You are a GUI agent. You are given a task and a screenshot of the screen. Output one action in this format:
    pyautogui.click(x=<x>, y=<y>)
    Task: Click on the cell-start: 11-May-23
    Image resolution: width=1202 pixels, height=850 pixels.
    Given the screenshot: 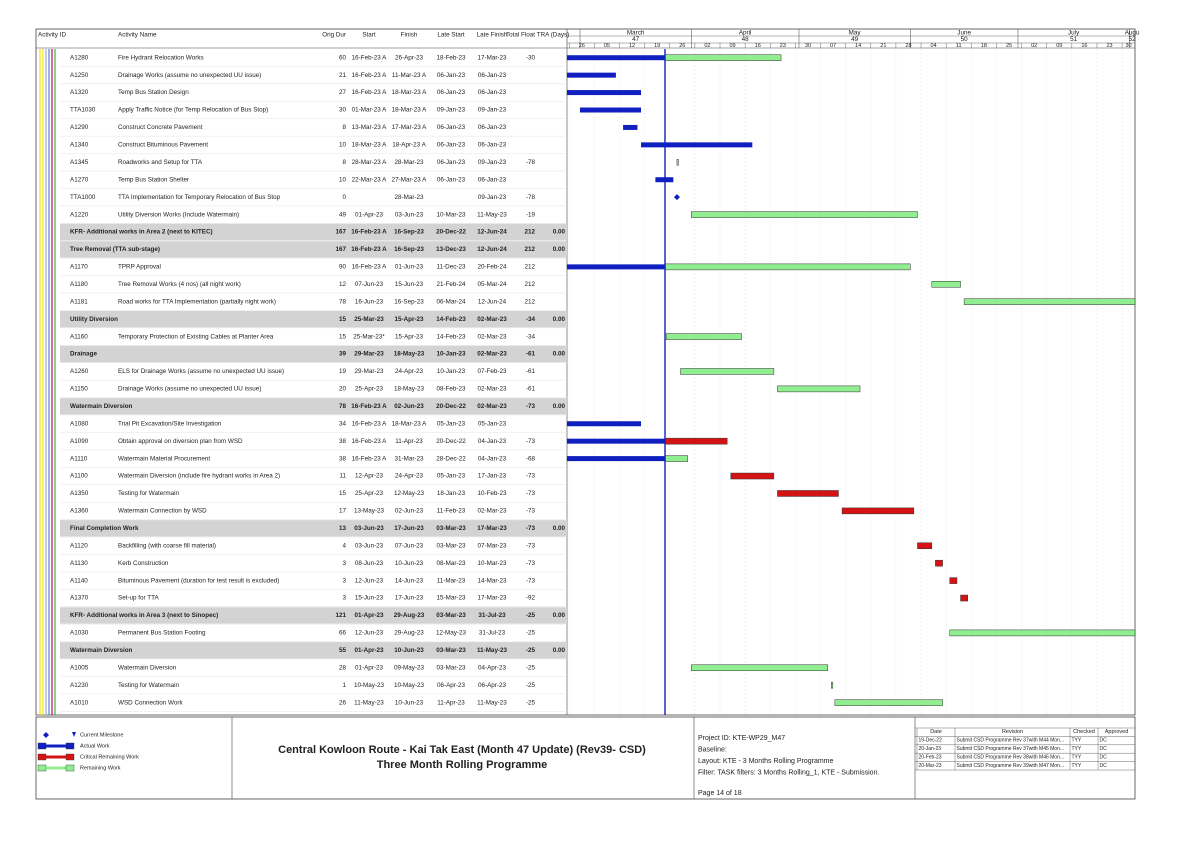 What is the action you would take?
    pyautogui.click(x=369, y=702)
    